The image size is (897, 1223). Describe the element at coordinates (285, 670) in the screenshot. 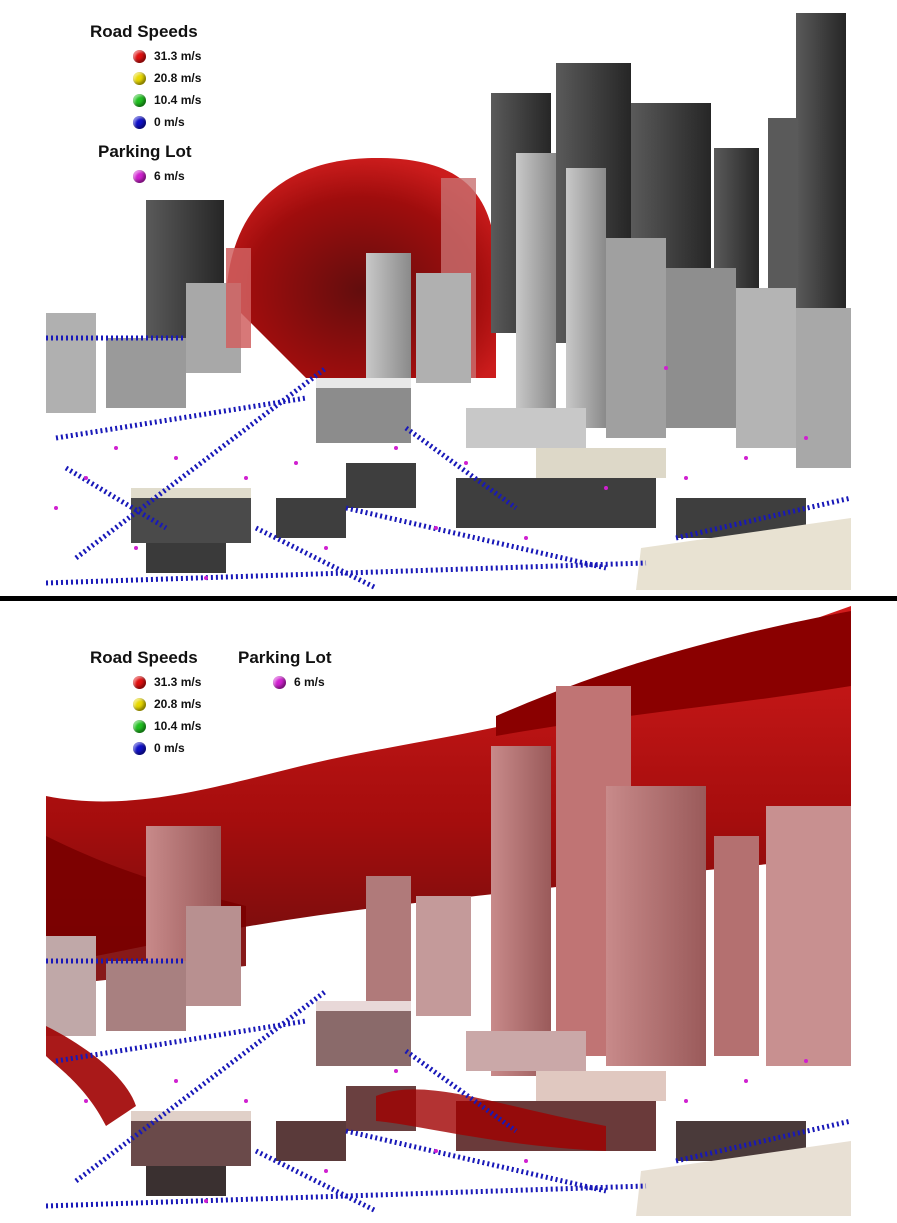

I see `parking-lot-legend-bottom: Parking Lot 6 m/s` at that location.